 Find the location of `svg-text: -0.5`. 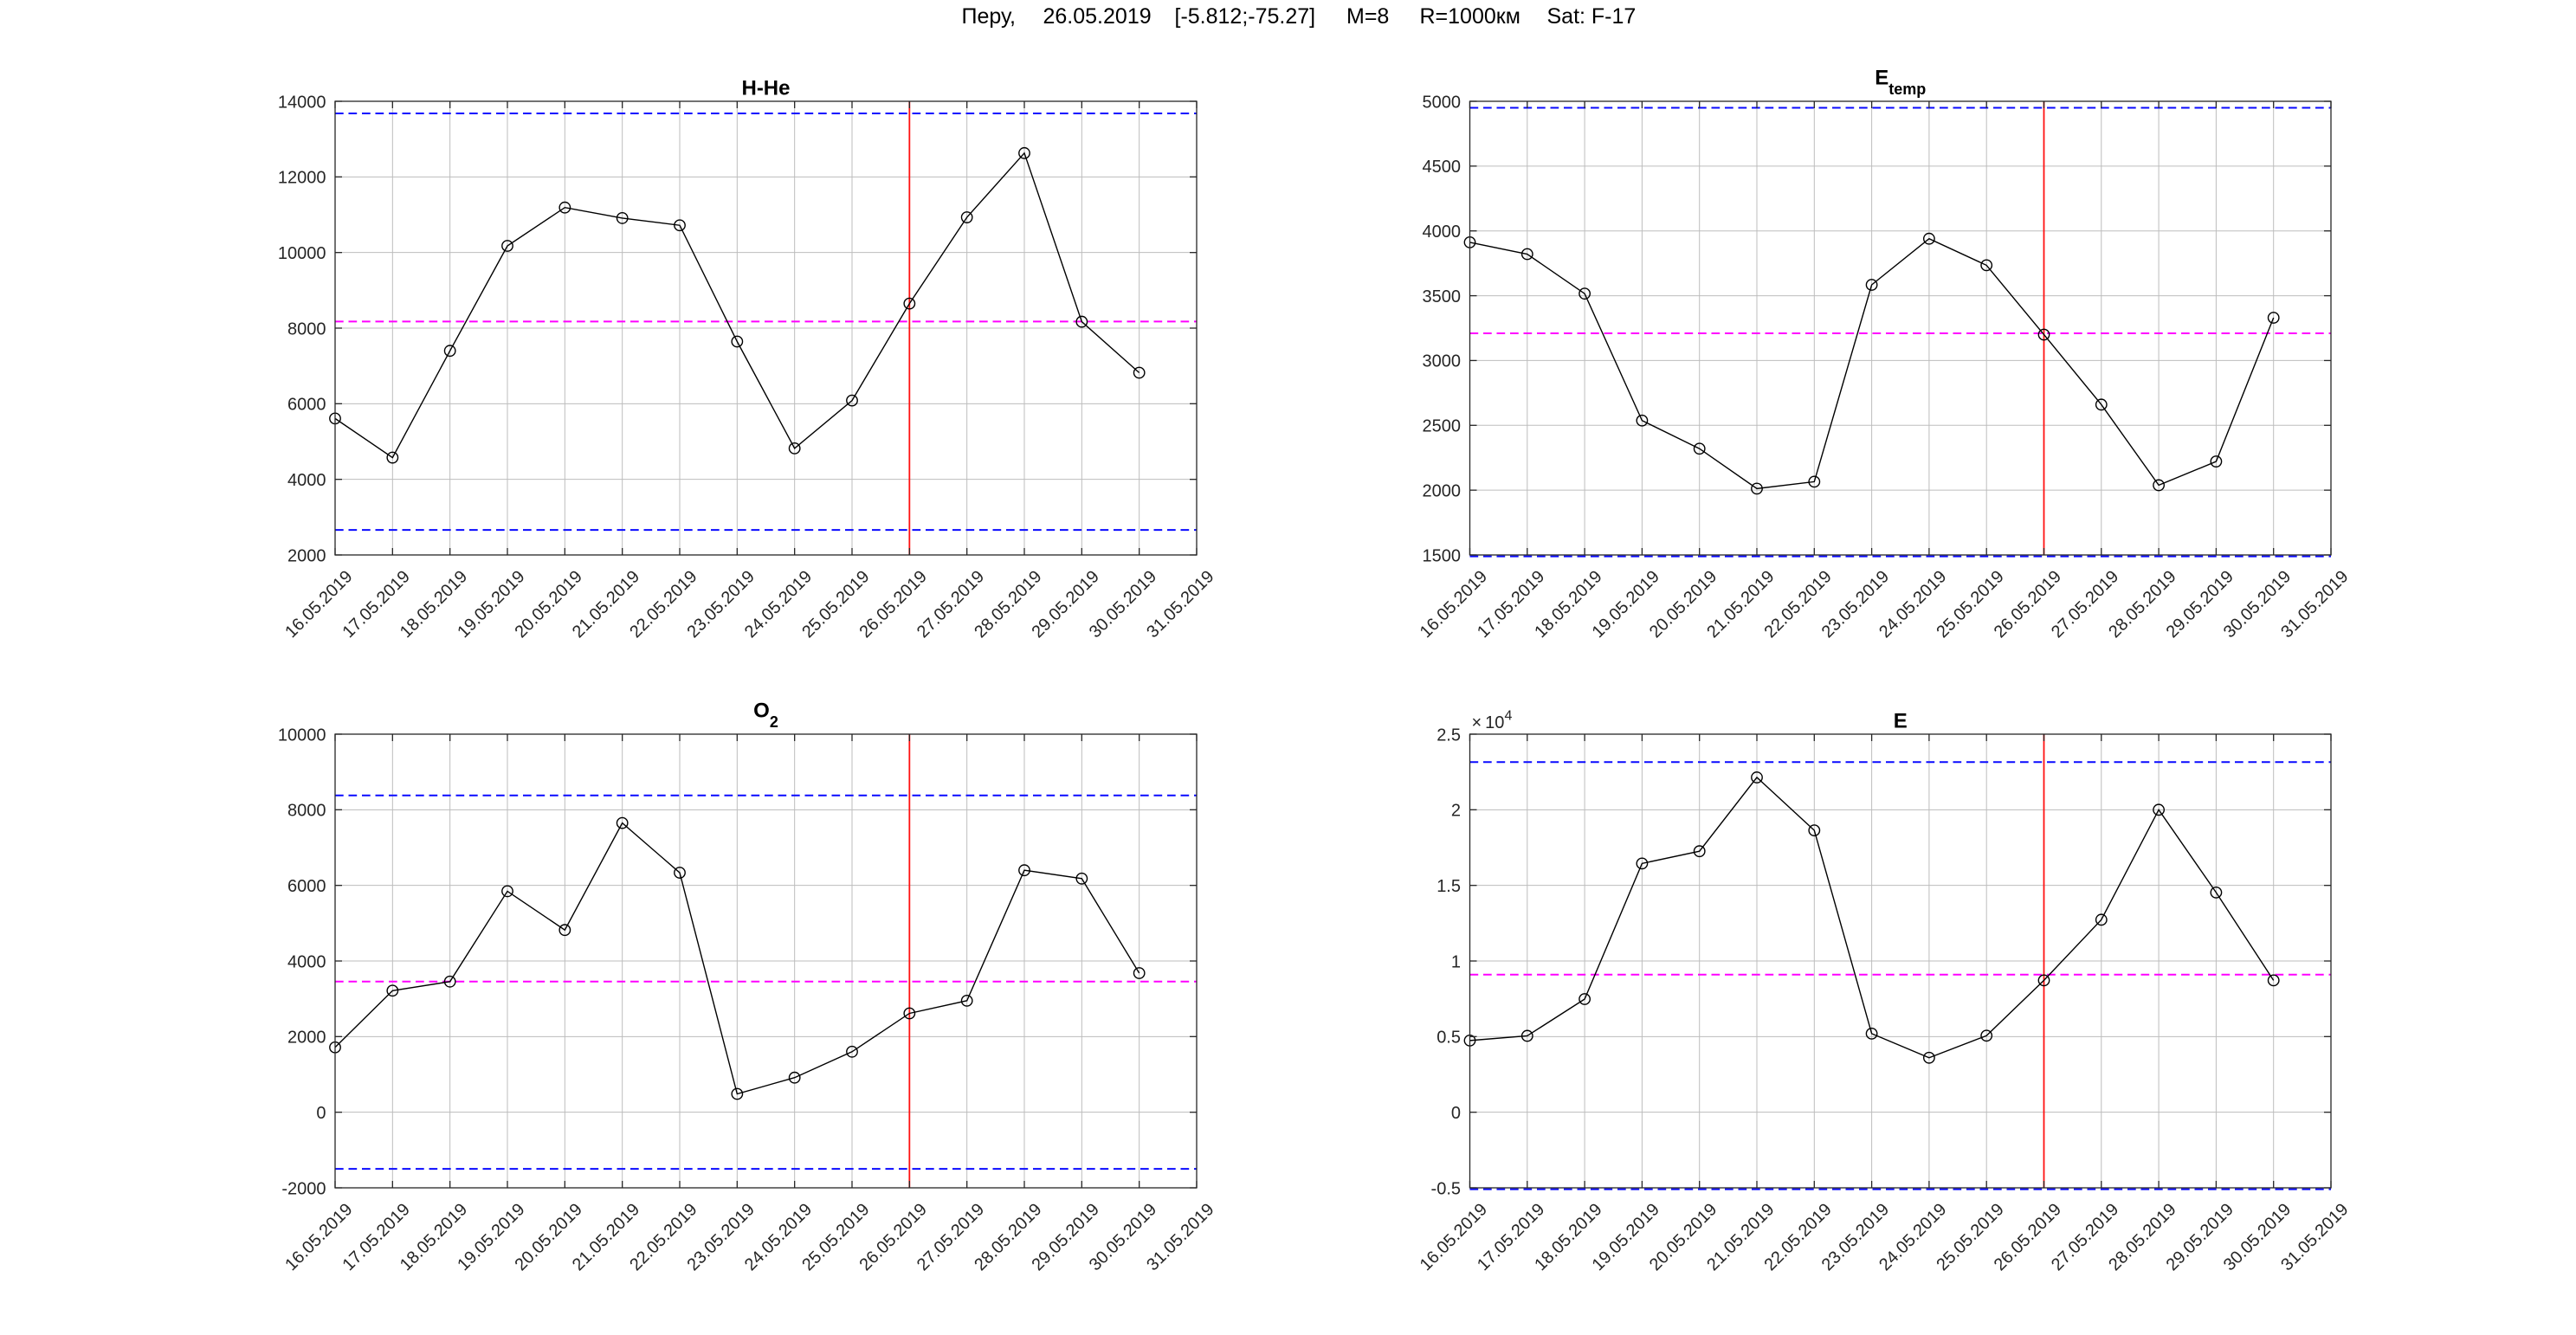

svg-text: -0.5 is located at coordinates (1446, 1188).